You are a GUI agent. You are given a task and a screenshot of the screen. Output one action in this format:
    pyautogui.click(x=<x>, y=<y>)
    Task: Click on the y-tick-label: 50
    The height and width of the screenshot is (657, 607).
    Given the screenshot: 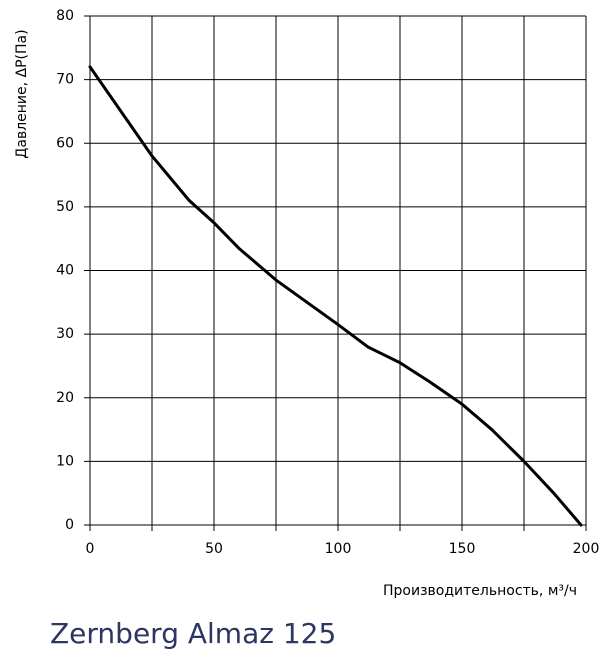 What is the action you would take?
    pyautogui.click(x=65, y=207)
    